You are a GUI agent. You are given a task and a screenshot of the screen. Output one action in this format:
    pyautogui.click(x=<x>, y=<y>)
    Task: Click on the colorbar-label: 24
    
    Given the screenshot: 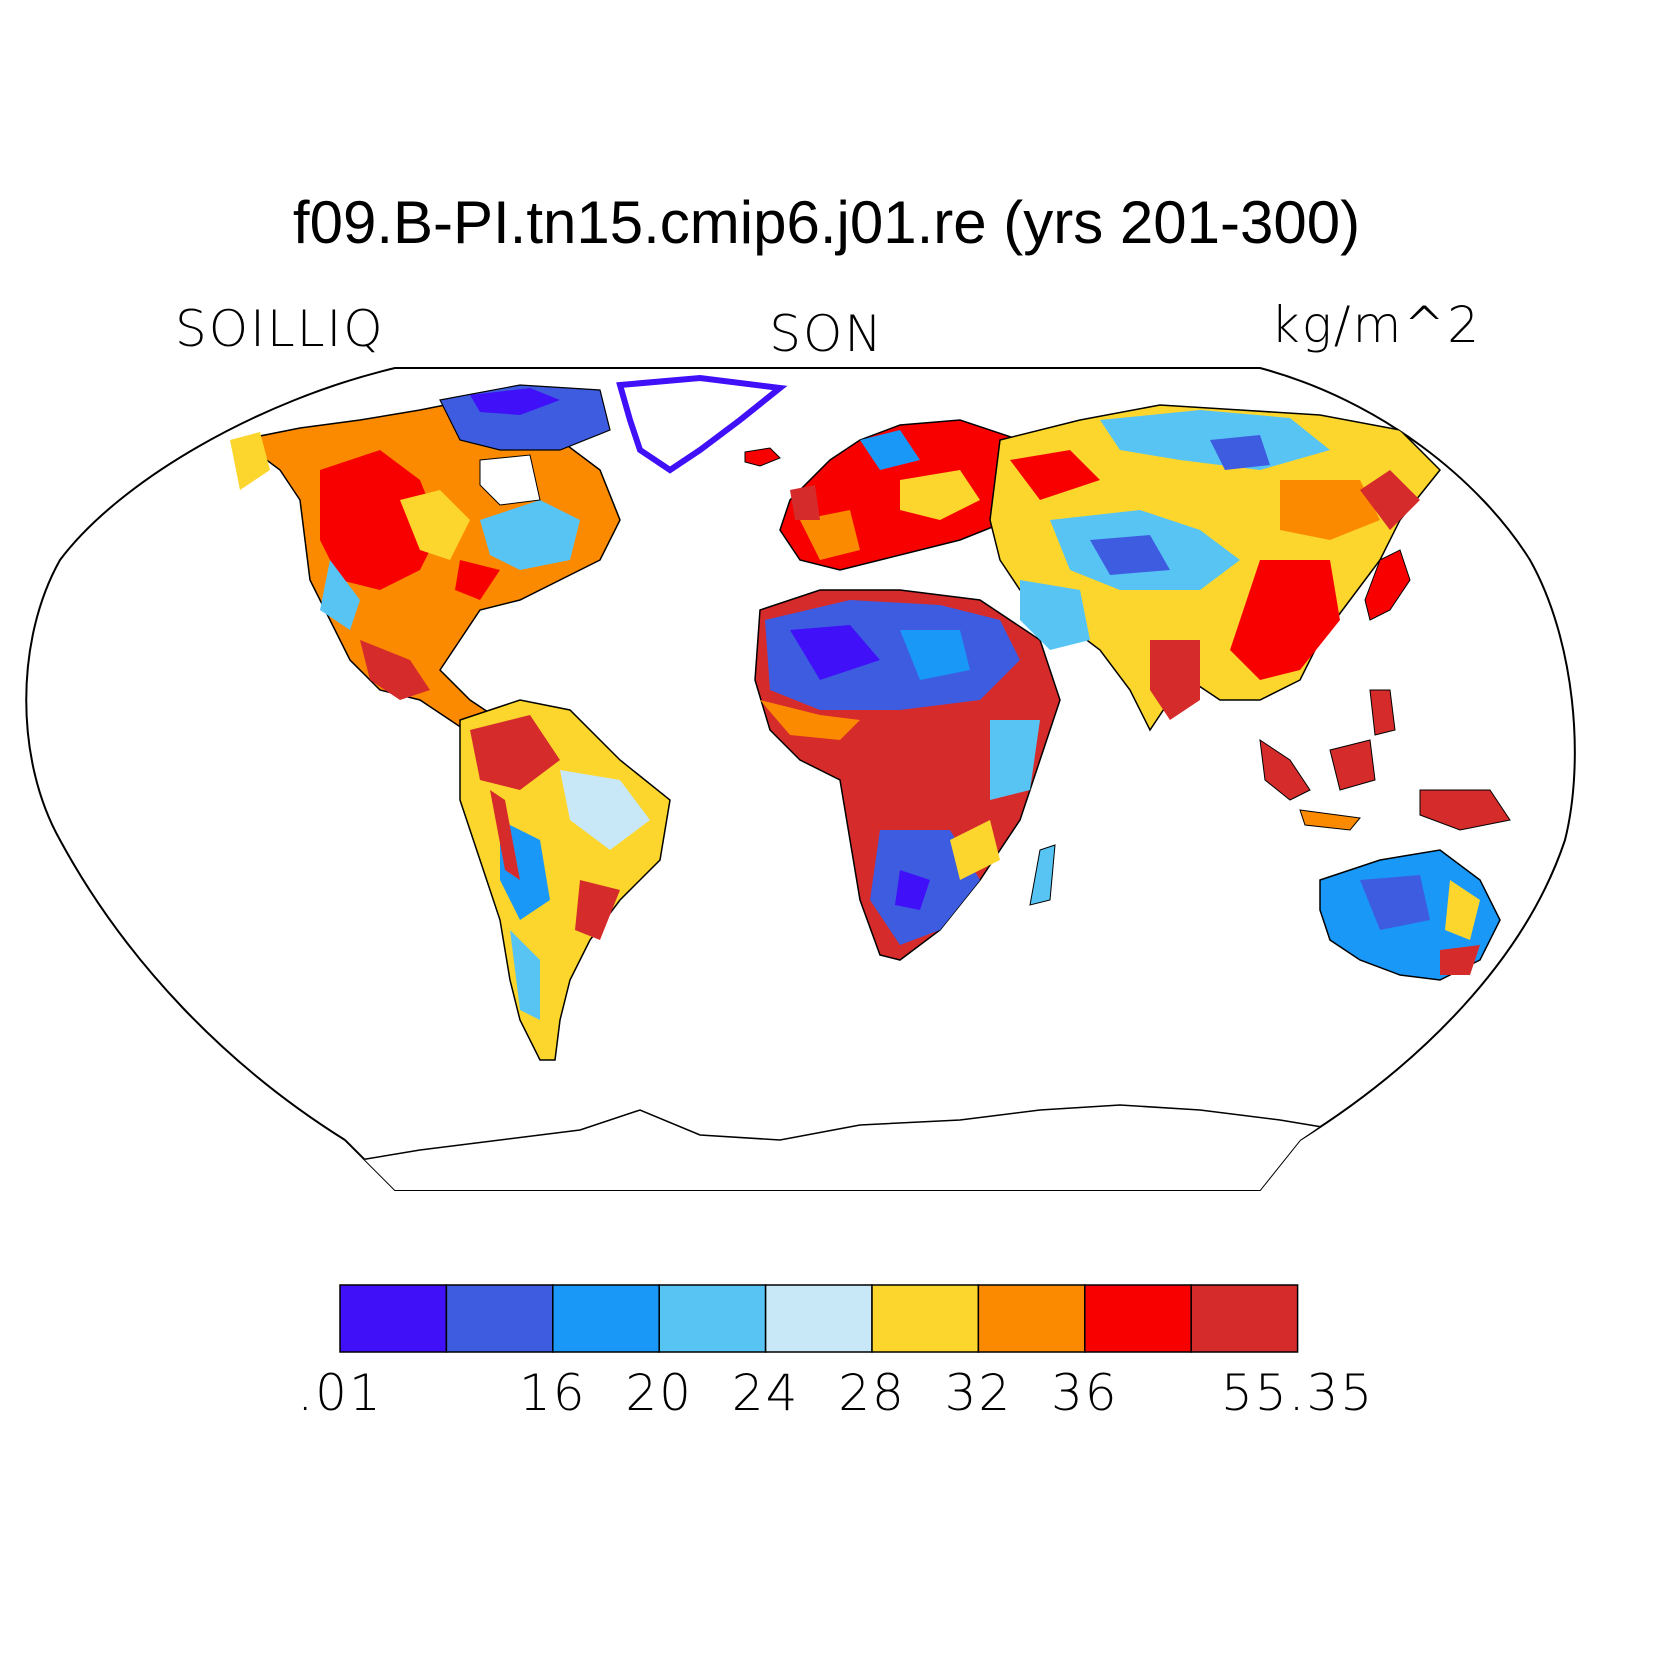 What is the action you would take?
    pyautogui.click(x=766, y=1393)
    